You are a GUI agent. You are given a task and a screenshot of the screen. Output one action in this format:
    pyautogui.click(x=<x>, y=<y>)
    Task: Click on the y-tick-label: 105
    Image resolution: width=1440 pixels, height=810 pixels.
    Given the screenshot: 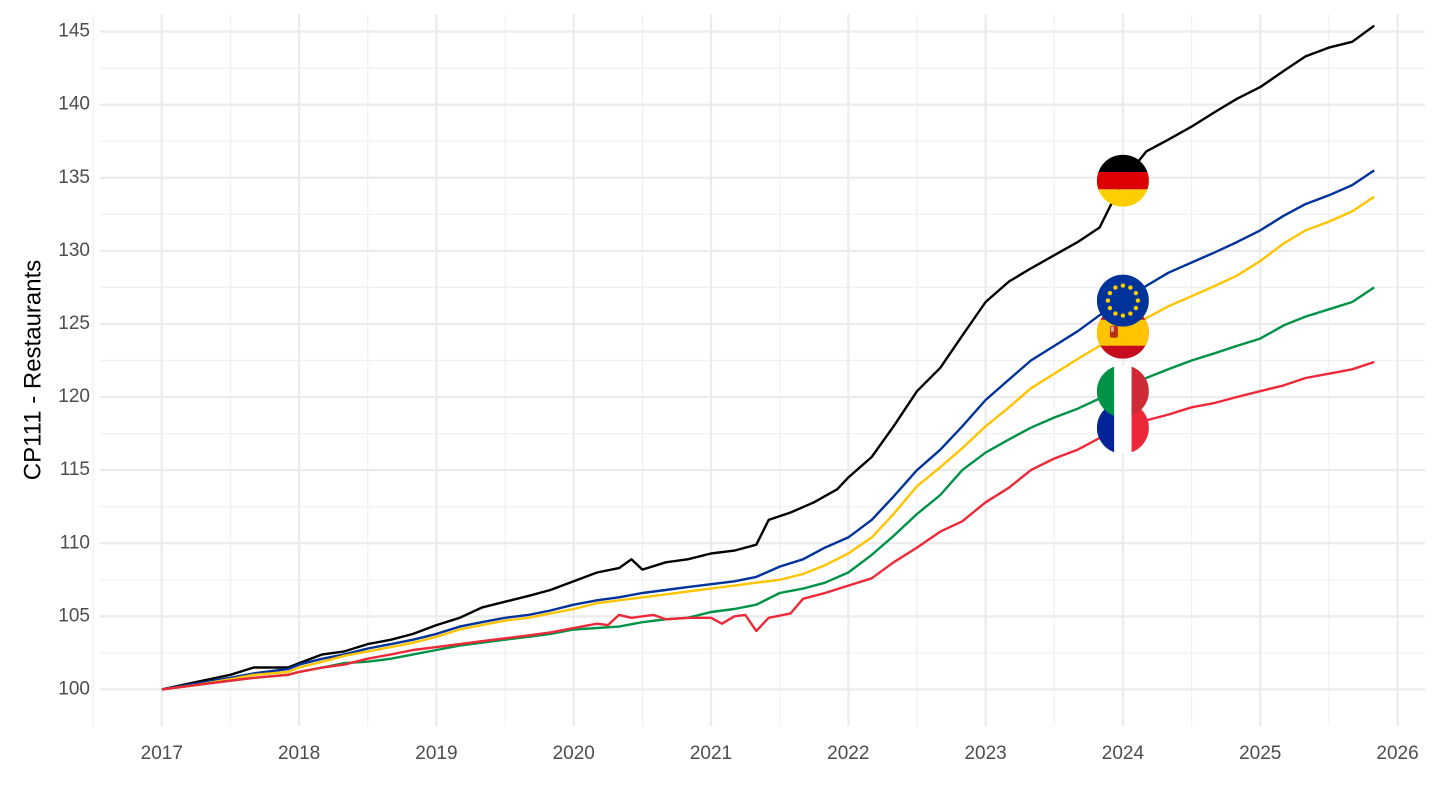 What is the action you would take?
    pyautogui.click(x=74, y=615)
    